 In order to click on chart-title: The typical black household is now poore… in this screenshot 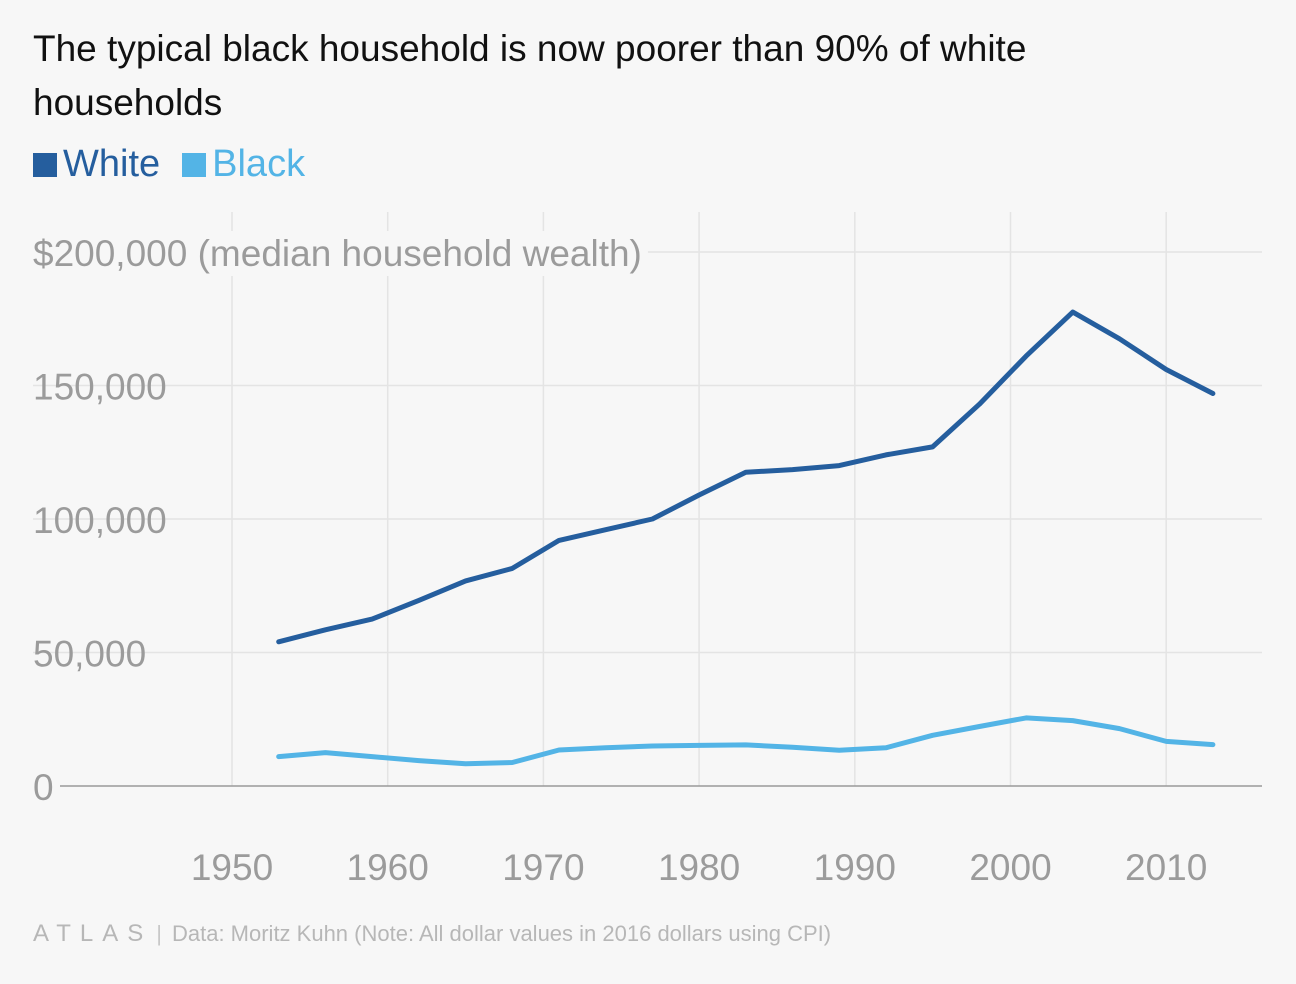, I will do `click(530, 75)`.